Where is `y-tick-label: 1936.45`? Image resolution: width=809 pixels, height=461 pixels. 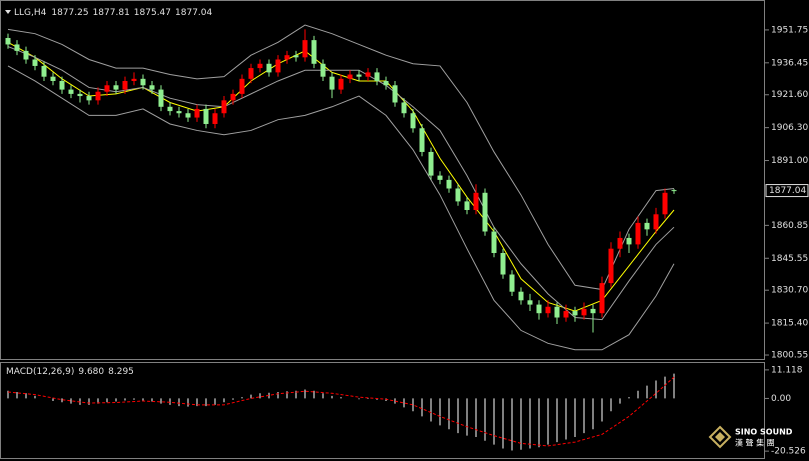 y-tick-label: 1936.45 is located at coordinates (789, 63).